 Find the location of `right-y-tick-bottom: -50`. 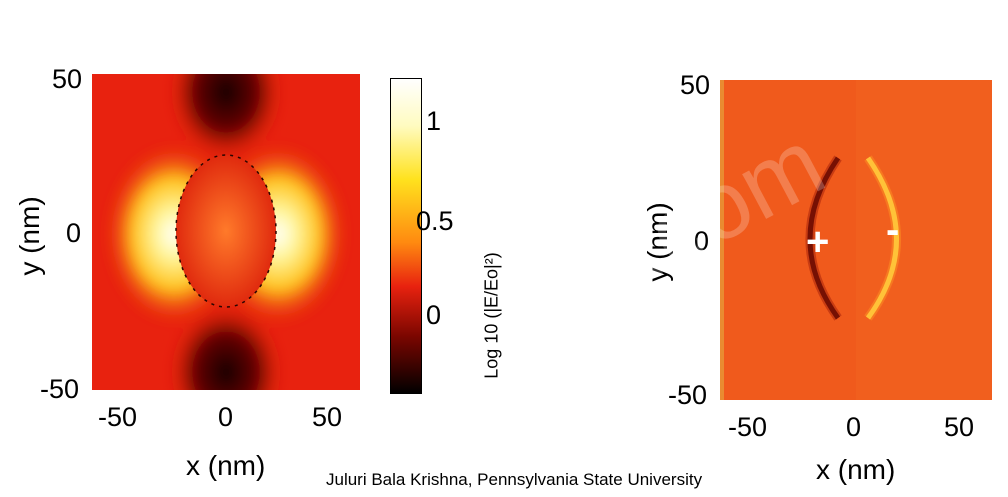

right-y-tick-bottom: -50 is located at coordinates (688, 395).